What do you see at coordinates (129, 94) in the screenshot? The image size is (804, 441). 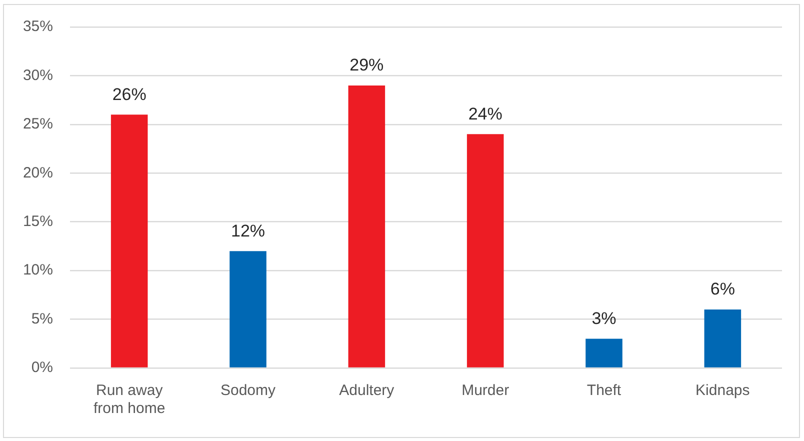 I see `data-label: 26%` at bounding box center [129, 94].